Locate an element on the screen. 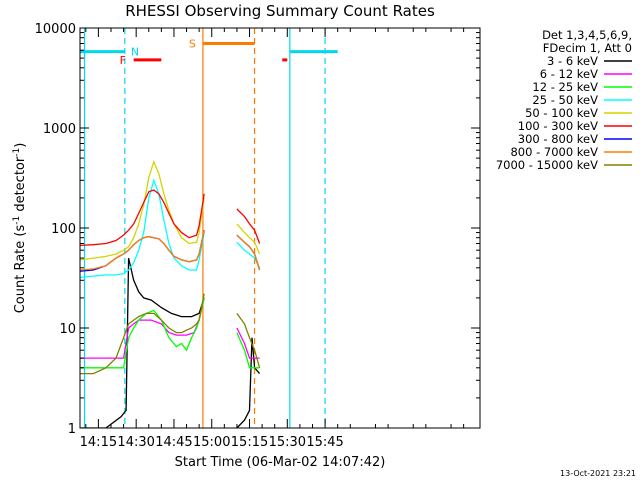 This screenshot has width=640, height=480. legend-label-0: 3 - 6 keV is located at coordinates (572, 61).